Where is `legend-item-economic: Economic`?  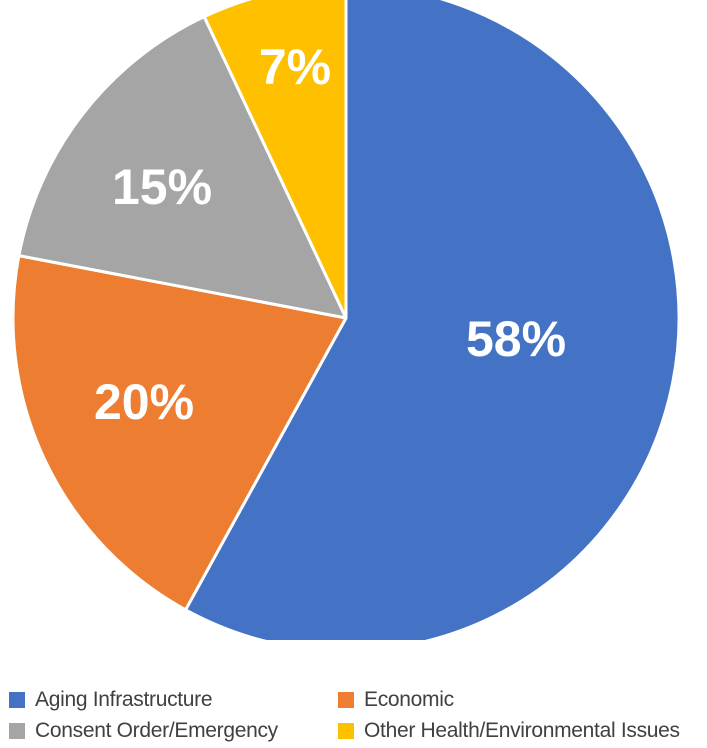
legend-item-economic: Economic is located at coordinates (396, 700).